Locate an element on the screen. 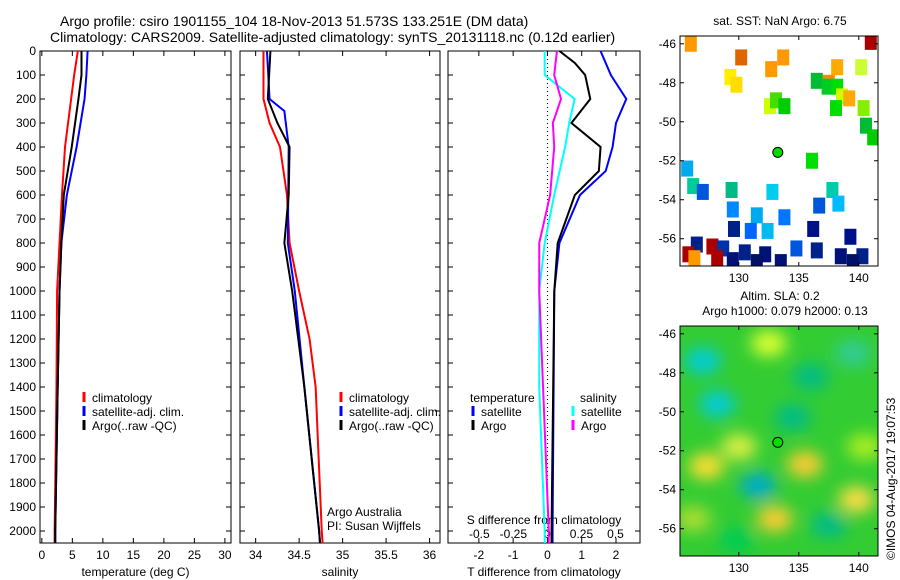 The image size is (900, 580). y-tick-label: 900 is located at coordinates (26, 267).